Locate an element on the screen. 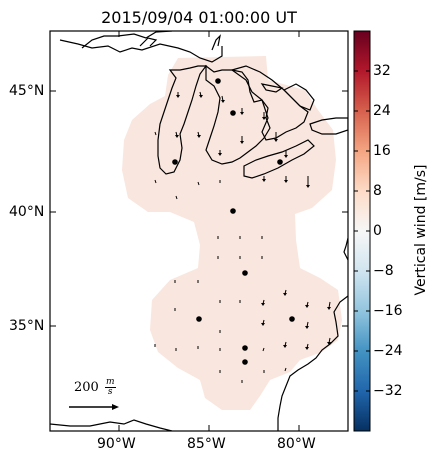 Image resolution: width=436 pixels, height=461 pixels. scale-arrow is located at coordinates (94, 407).